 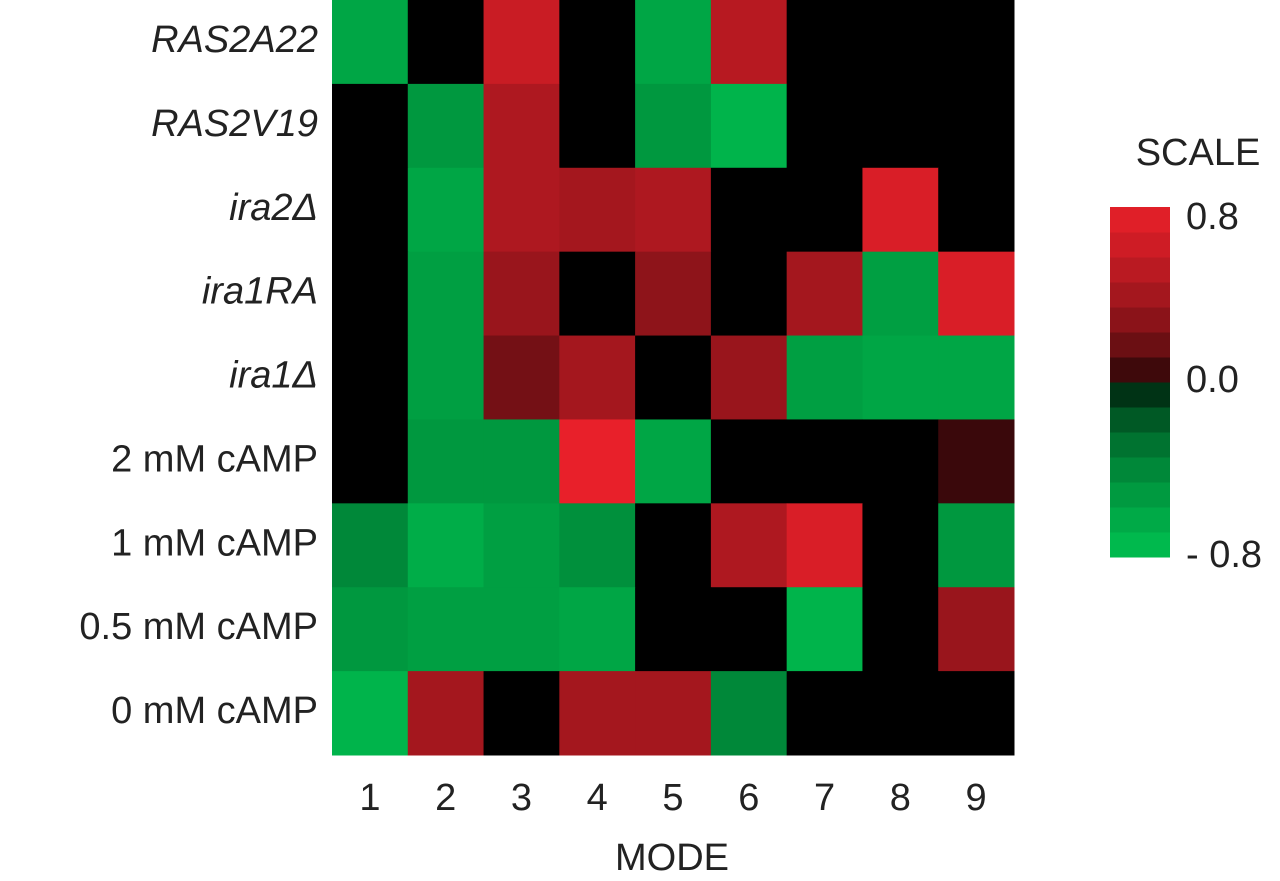 I want to click on row-label: RAS2A22, so click(x=234, y=40).